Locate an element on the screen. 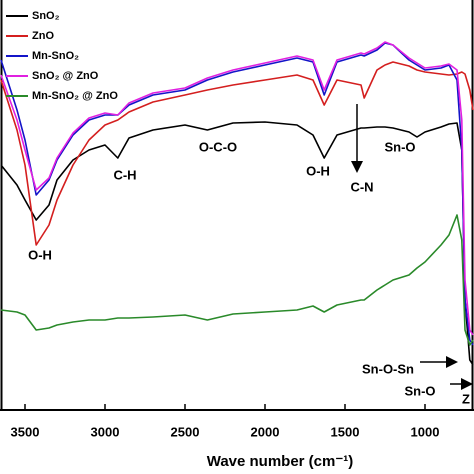 The image size is (474, 474). x-tick-label: 1000 is located at coordinates (425, 431).